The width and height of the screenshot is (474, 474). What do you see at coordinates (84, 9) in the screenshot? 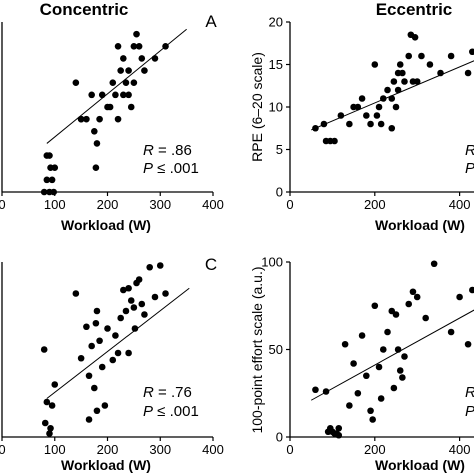
I see `panel-a-title: Concentric` at bounding box center [84, 9].